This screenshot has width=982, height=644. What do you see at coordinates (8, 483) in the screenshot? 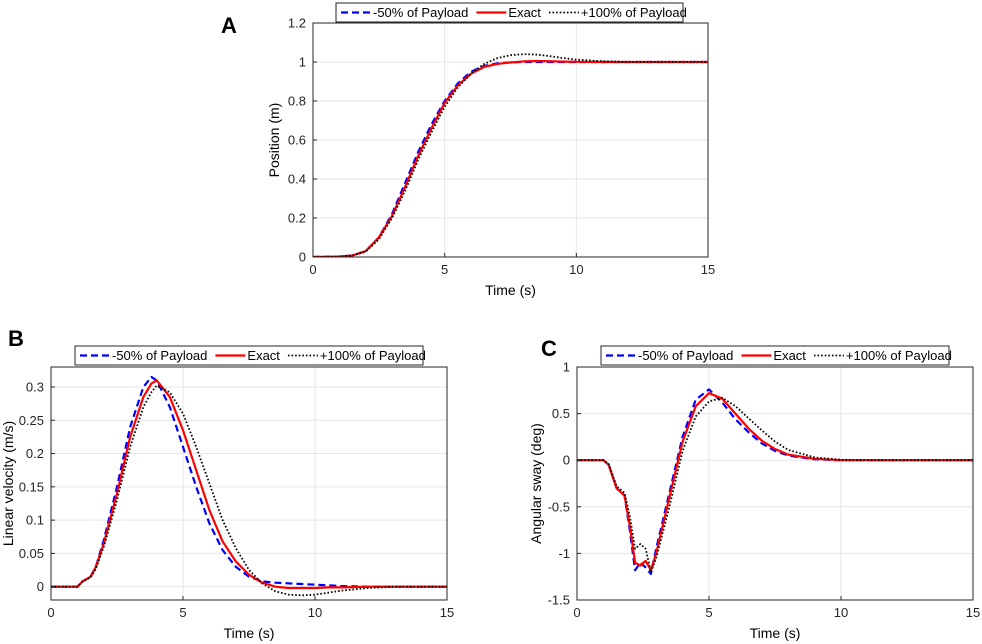
I see `y-axis-label: Linear velocity (m/s)` at bounding box center [8, 483].